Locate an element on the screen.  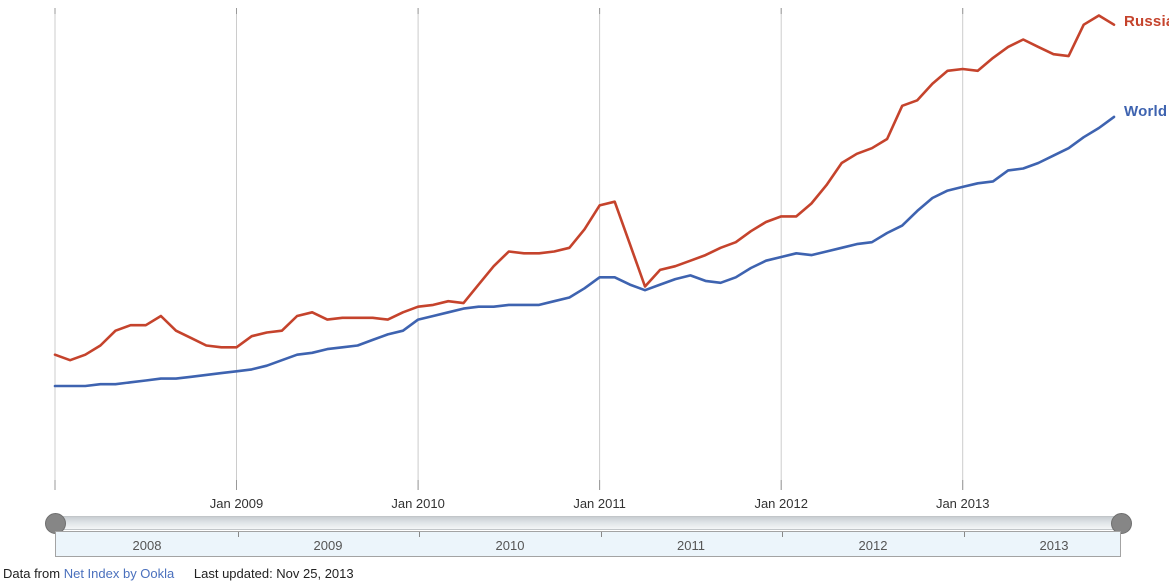
timeline-year-label: 2012 is located at coordinates (873, 545).